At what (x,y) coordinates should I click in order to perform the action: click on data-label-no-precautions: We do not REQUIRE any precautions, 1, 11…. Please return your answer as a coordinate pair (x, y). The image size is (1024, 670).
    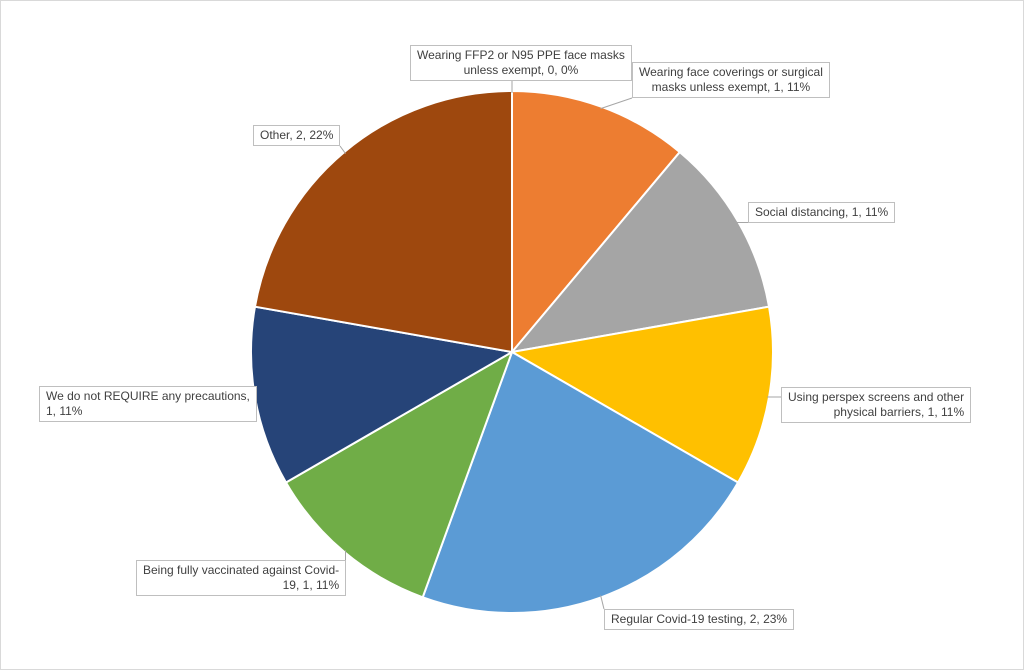
    Looking at the image, I should click on (148, 404).